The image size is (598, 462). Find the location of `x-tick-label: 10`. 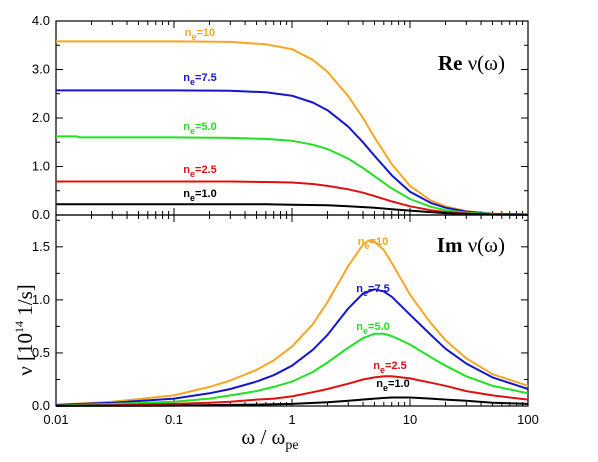

x-tick-label: 10 is located at coordinates (410, 419).